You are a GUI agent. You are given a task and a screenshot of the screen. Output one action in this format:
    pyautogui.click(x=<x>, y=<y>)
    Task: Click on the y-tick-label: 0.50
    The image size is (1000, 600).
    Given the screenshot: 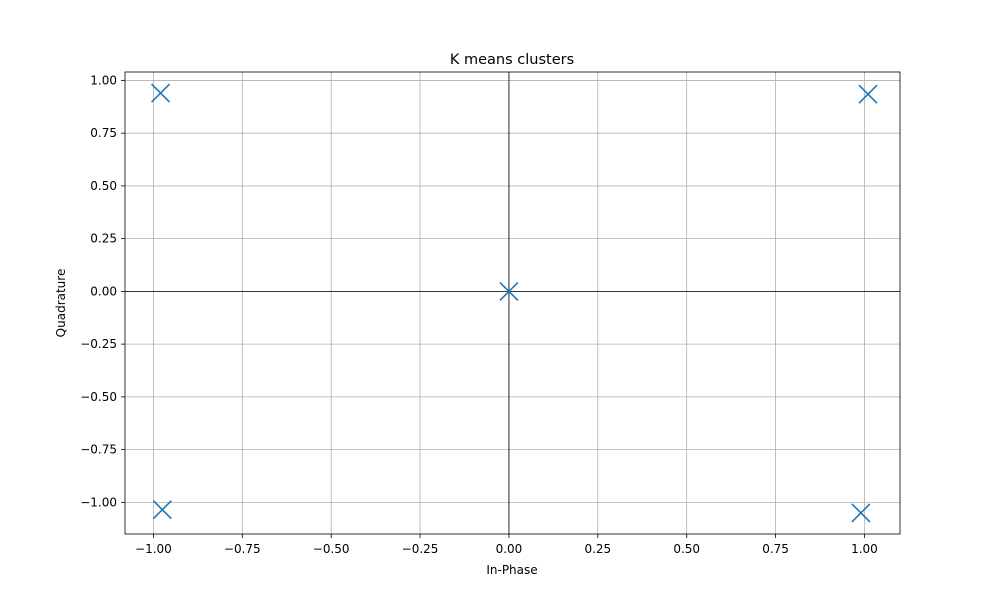 What is the action you would take?
    pyautogui.click(x=103, y=186)
    